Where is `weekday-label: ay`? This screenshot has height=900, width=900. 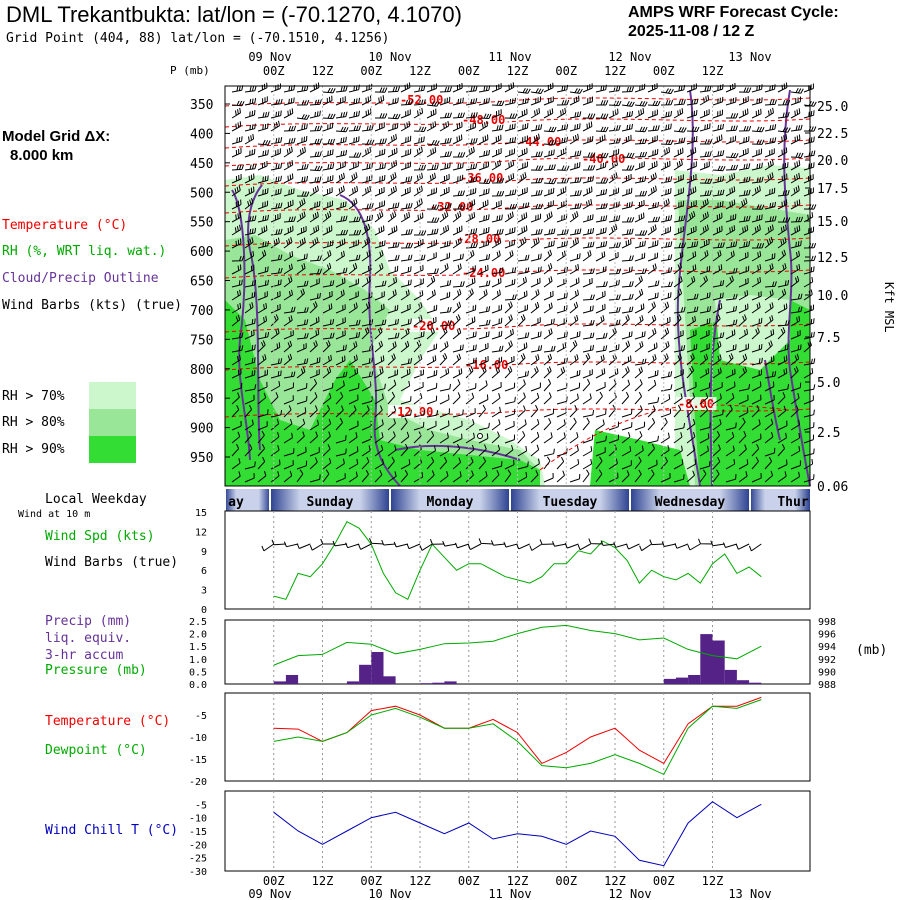 weekday-label: ay is located at coordinates (236, 502).